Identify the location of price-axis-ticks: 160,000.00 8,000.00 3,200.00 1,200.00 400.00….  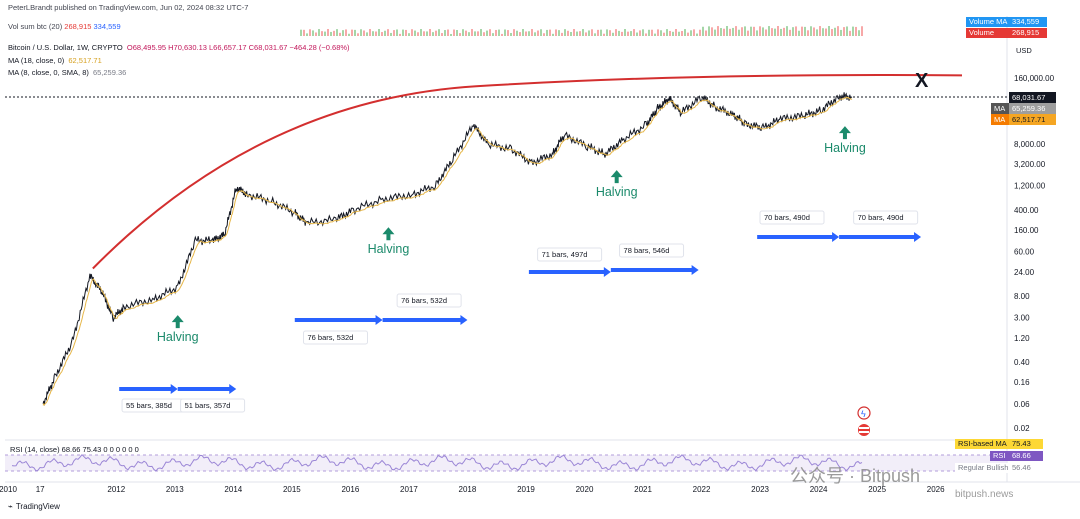
(1034, 253).